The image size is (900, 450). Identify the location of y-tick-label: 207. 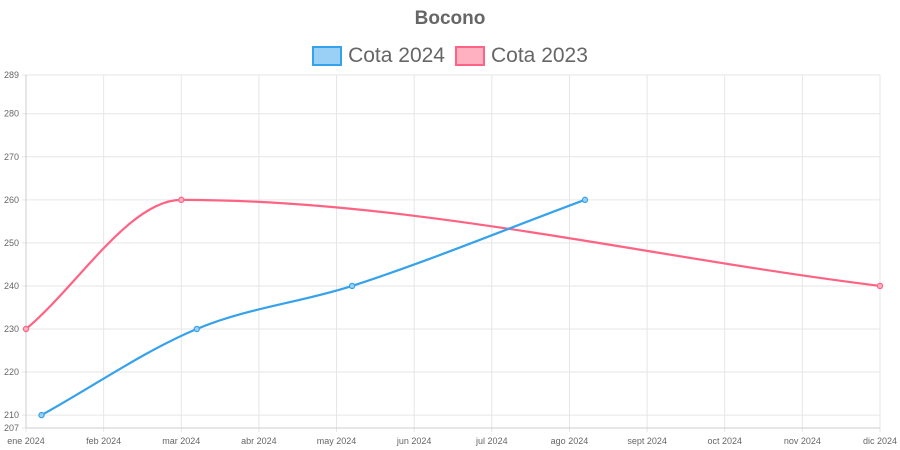
(11, 428).